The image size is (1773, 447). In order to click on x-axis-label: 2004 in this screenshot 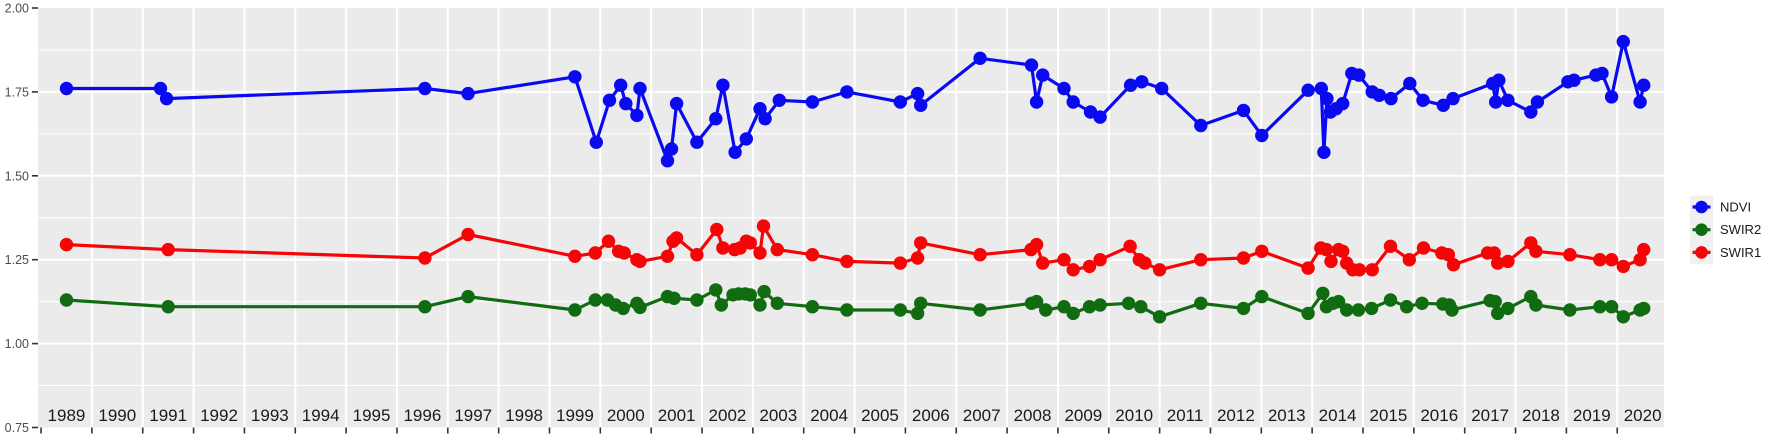, I will do `click(829, 415)`.